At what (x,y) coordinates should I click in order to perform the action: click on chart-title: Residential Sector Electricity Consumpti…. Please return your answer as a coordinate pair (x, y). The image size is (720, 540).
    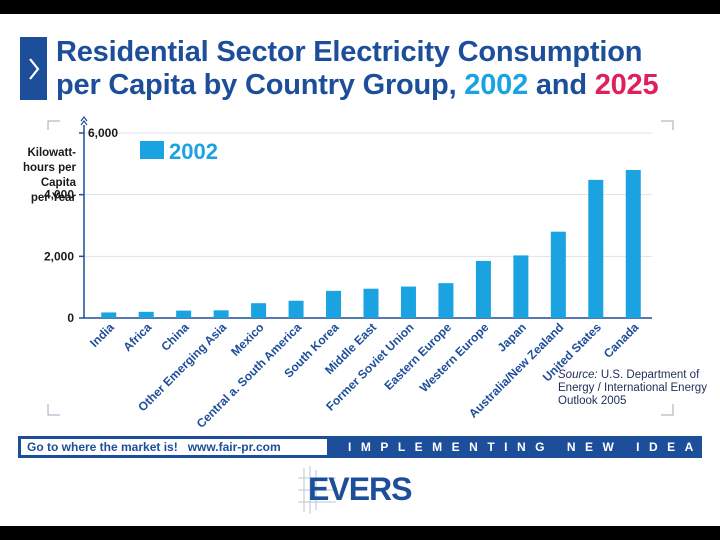
    Looking at the image, I should click on (381, 69).